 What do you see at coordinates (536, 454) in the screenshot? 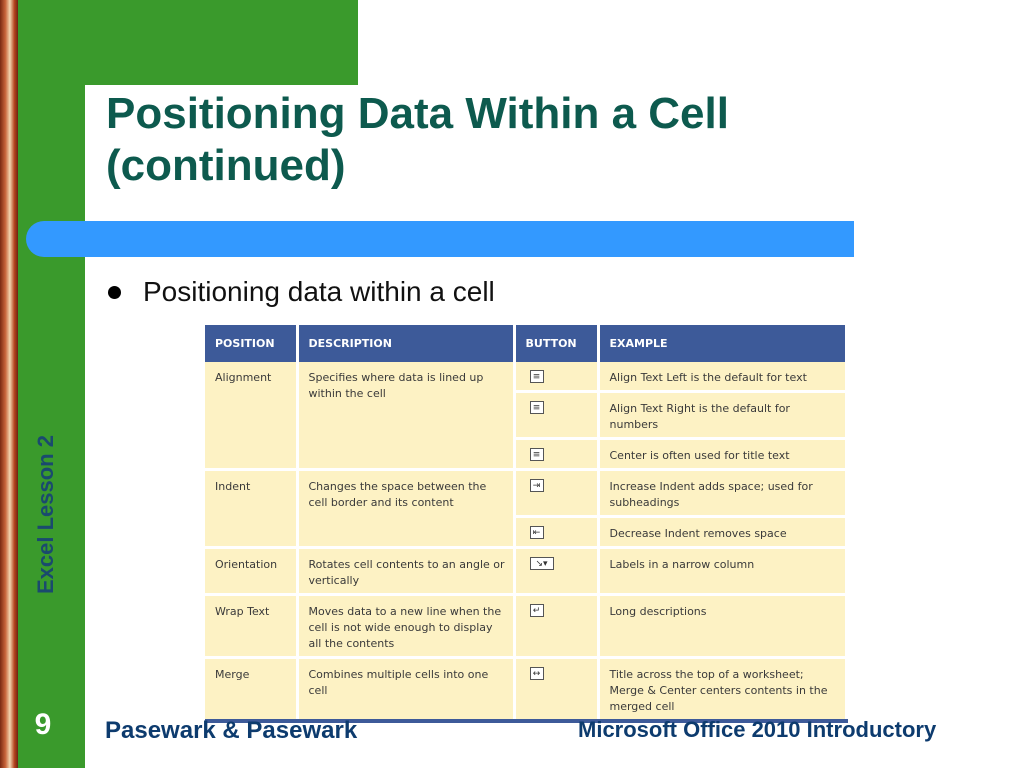
I see `align-center-icon: ≡` at bounding box center [536, 454].